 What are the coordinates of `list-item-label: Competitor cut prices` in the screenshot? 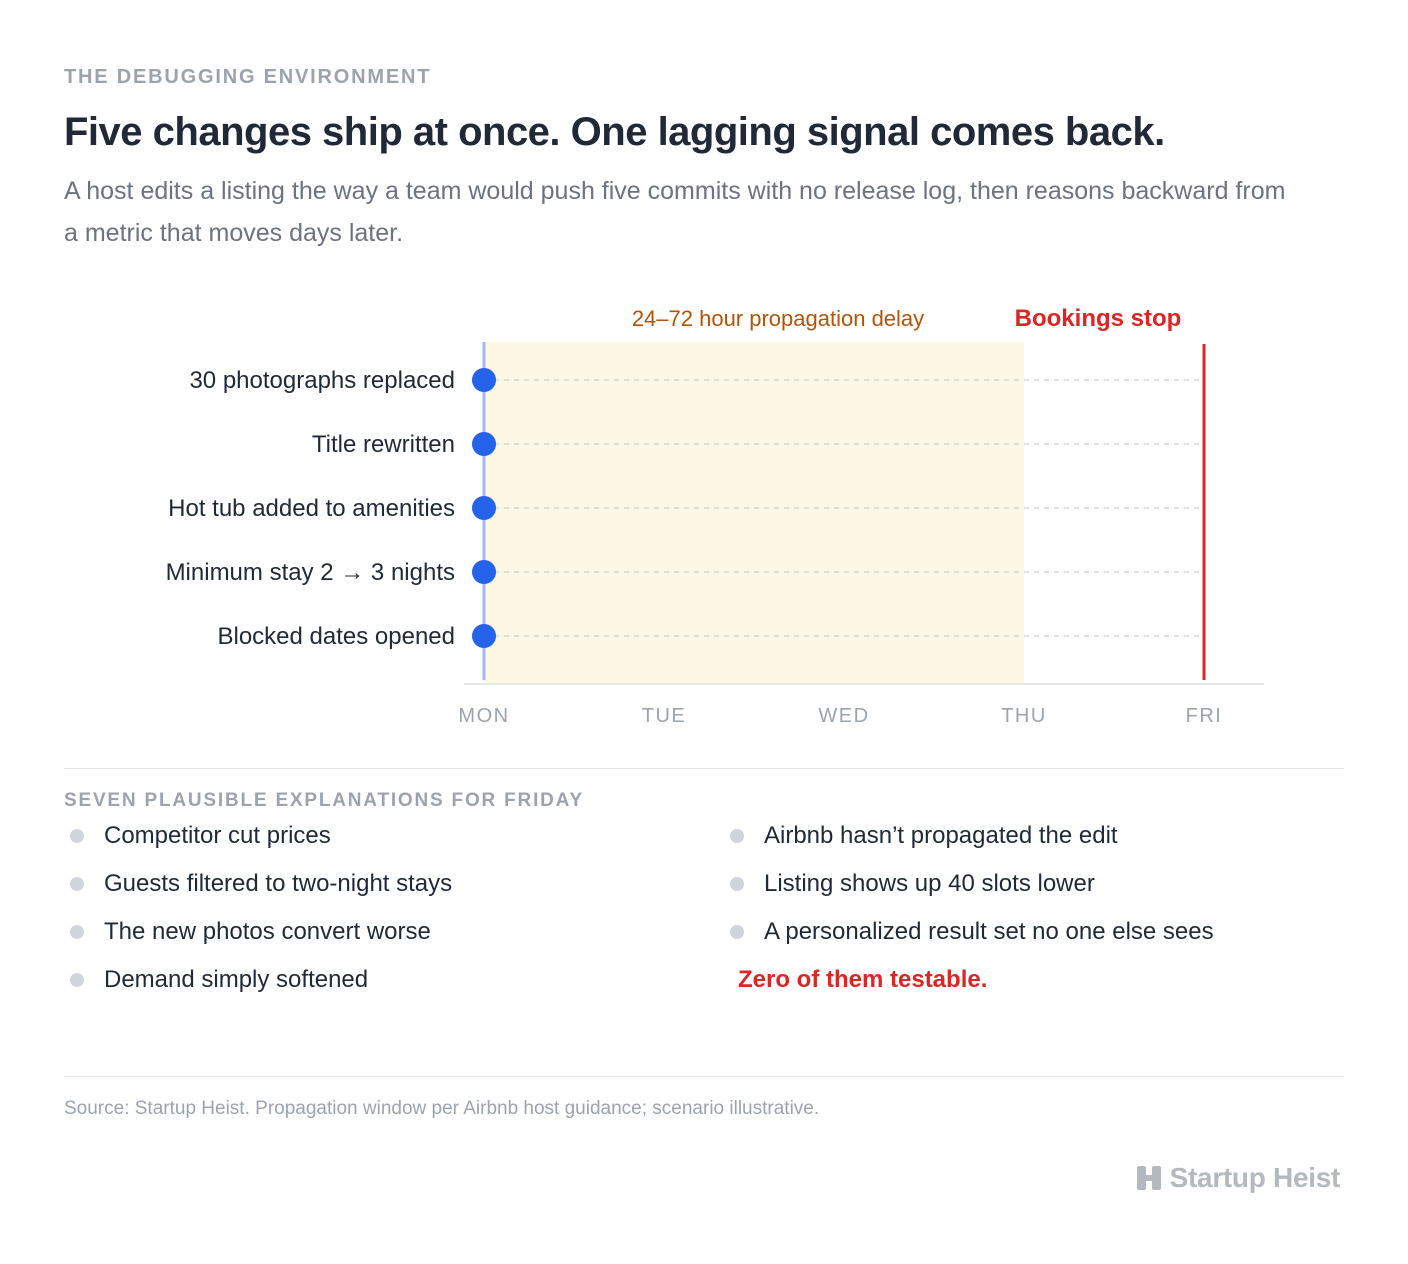 It's located at (217, 835).